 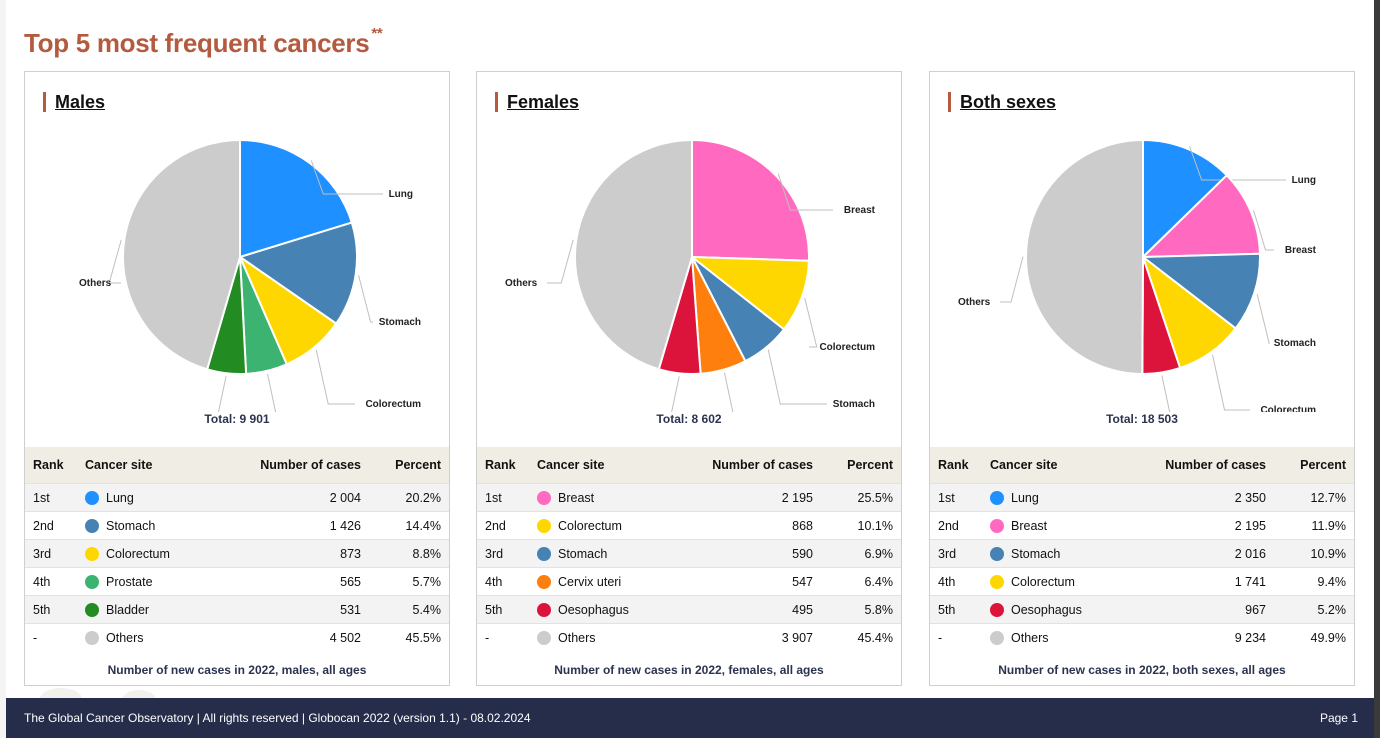 What do you see at coordinates (1310, 553) in the screenshot?
I see `percent-cell: 10.9%` at bounding box center [1310, 553].